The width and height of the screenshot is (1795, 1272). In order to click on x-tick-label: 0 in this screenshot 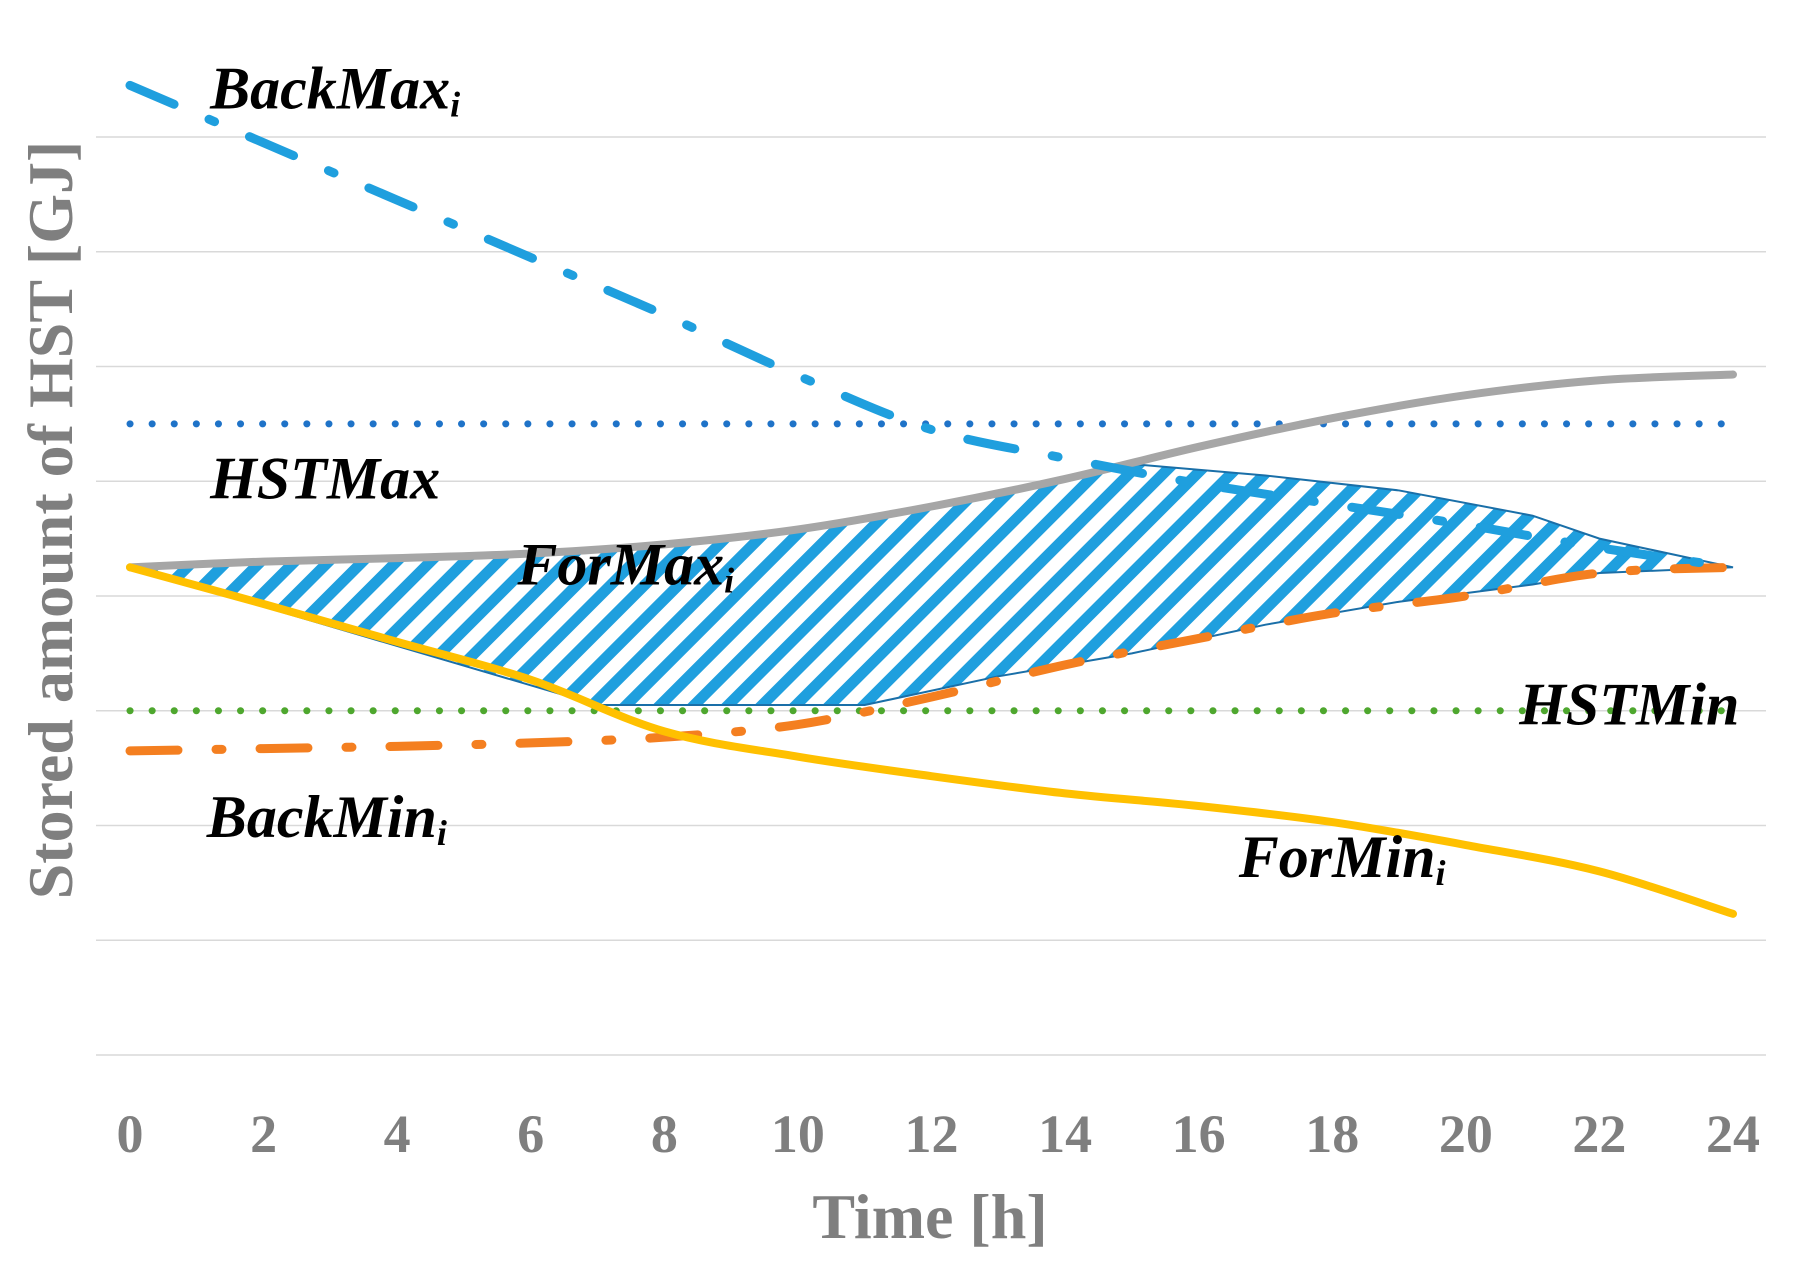, I will do `click(130, 1134)`.